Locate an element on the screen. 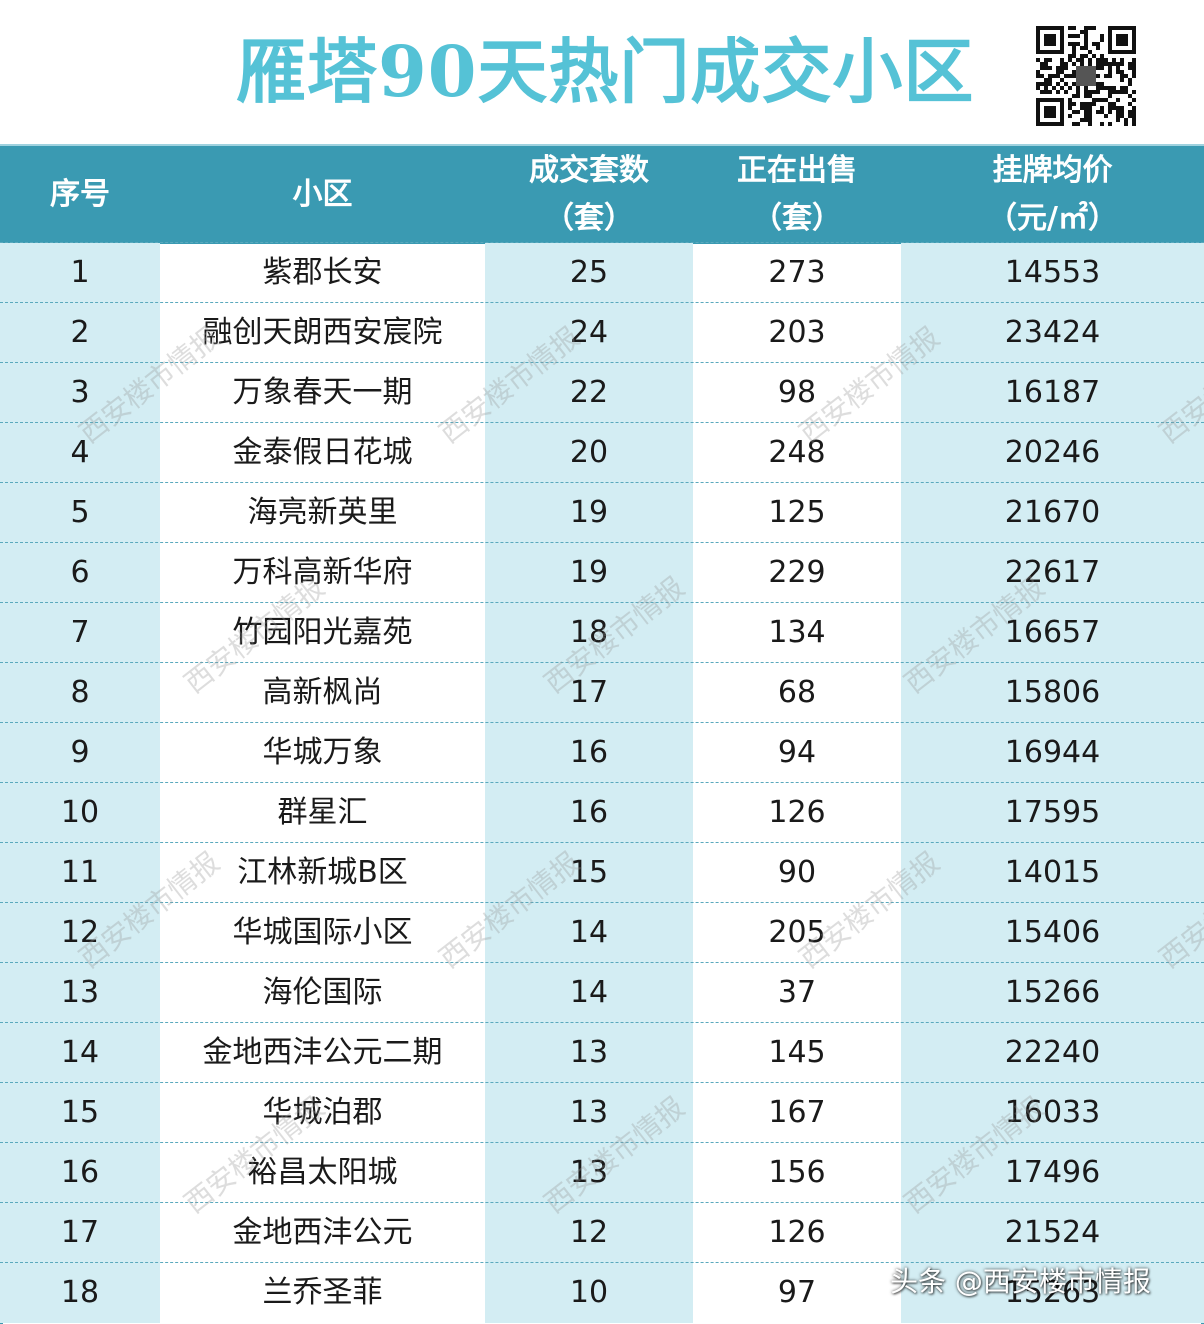 This screenshot has width=1204, height=1324. row-number: 15 is located at coordinates (80, 1113).